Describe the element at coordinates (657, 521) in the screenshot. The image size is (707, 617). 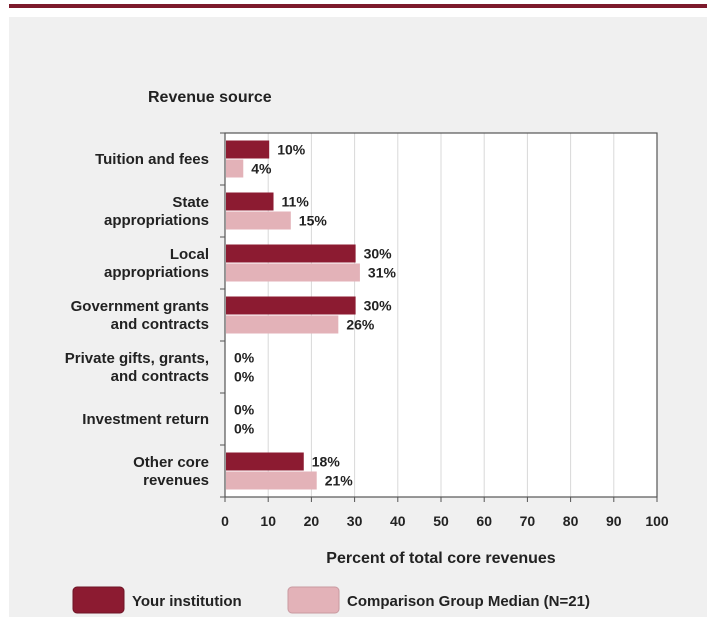
I see `x-tick-label: 100` at that location.